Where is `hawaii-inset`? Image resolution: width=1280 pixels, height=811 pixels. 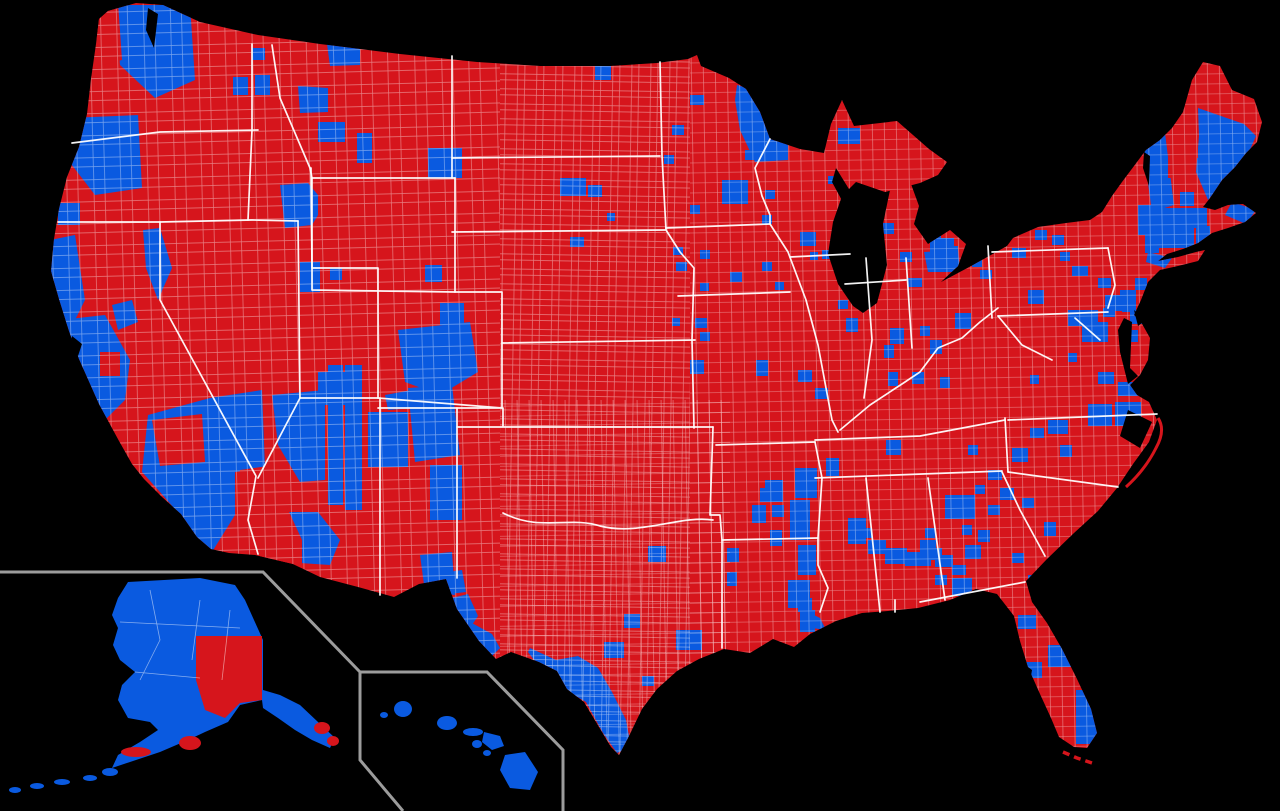
hawaii-inset is located at coordinates (459, 745).